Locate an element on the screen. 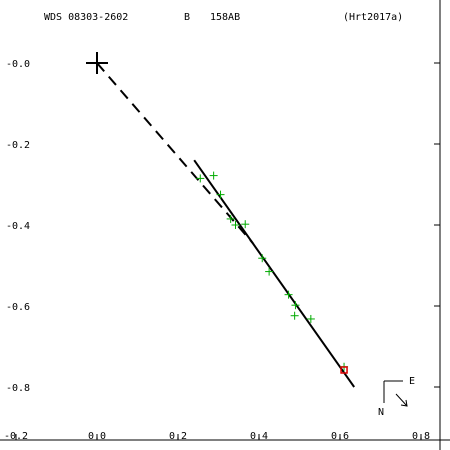  x-tick-label: 0.0 is located at coordinates (97, 436).